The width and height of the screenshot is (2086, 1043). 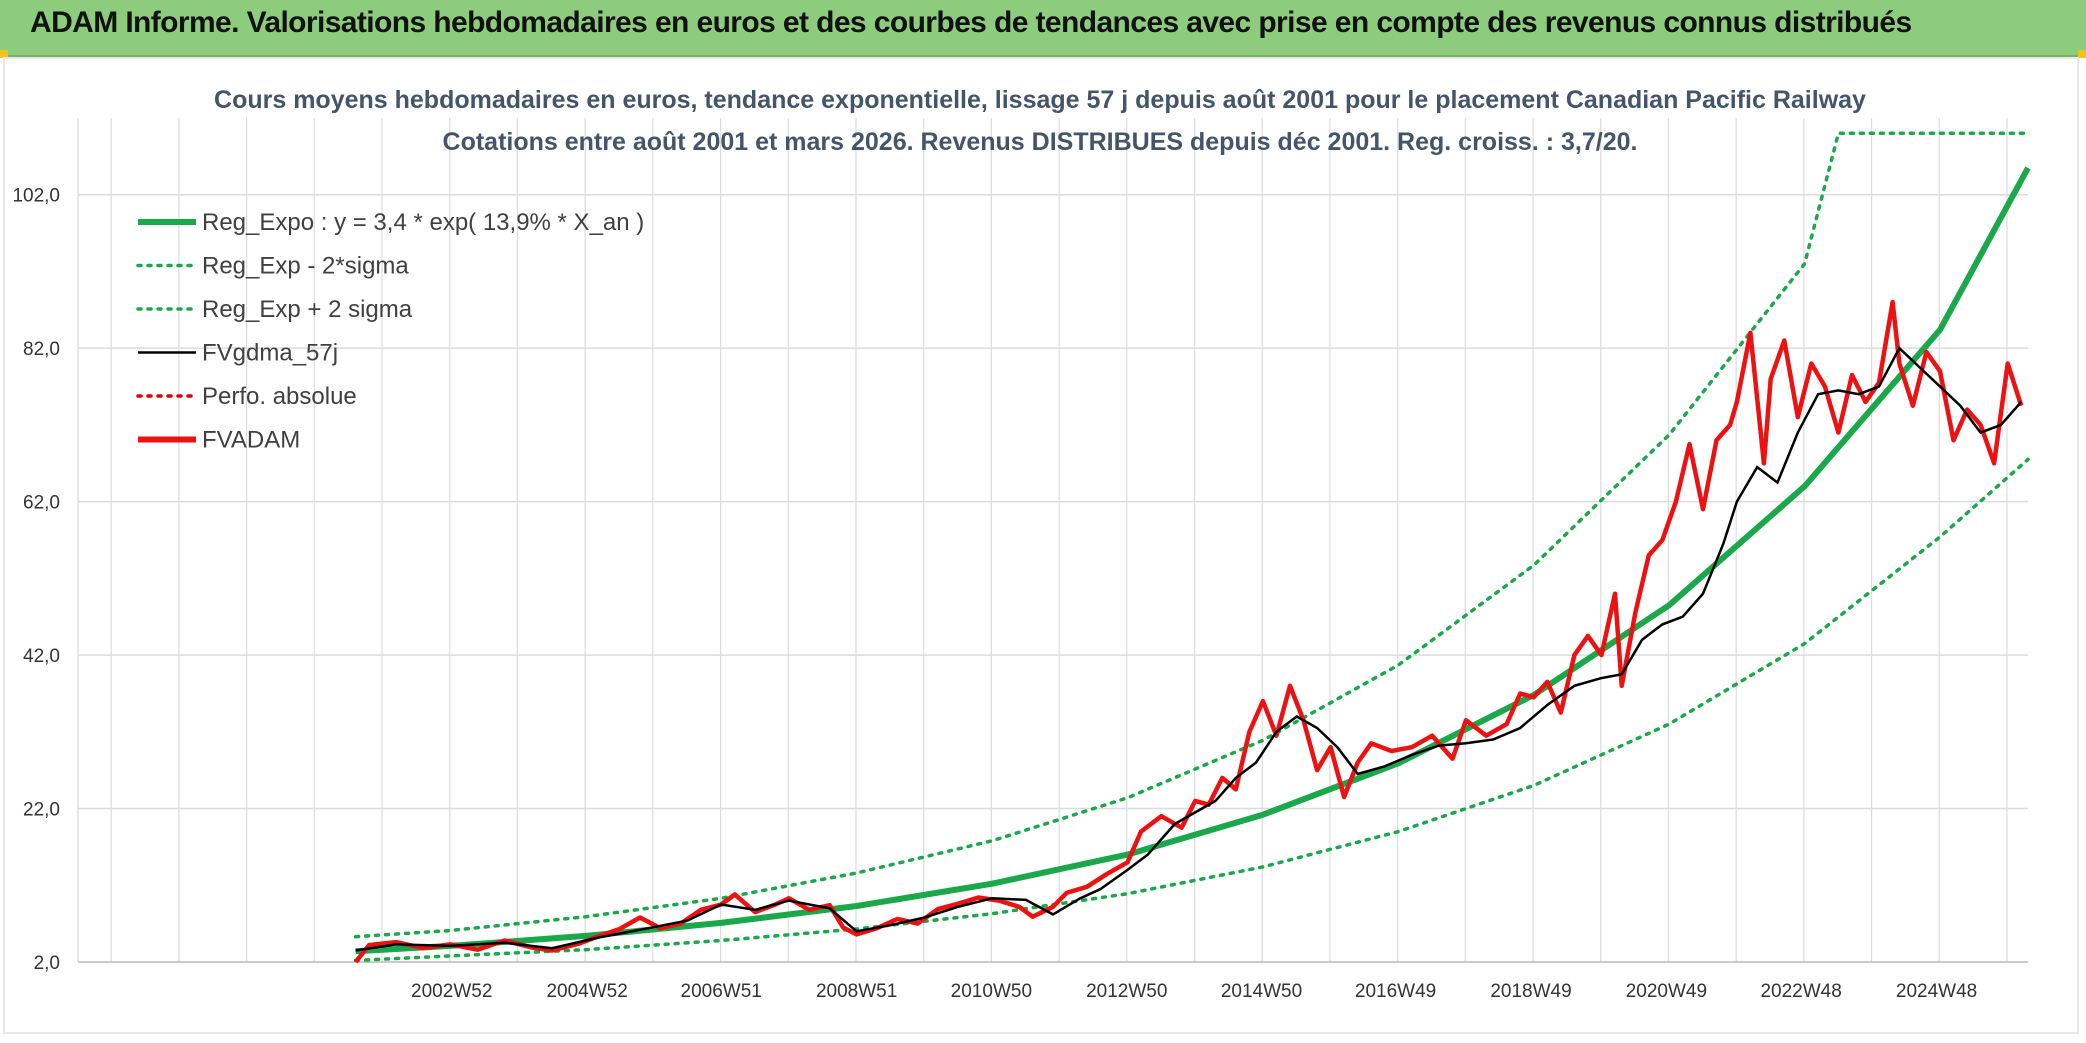 I want to click on x-tick-label: 2008W51, so click(x=856, y=991).